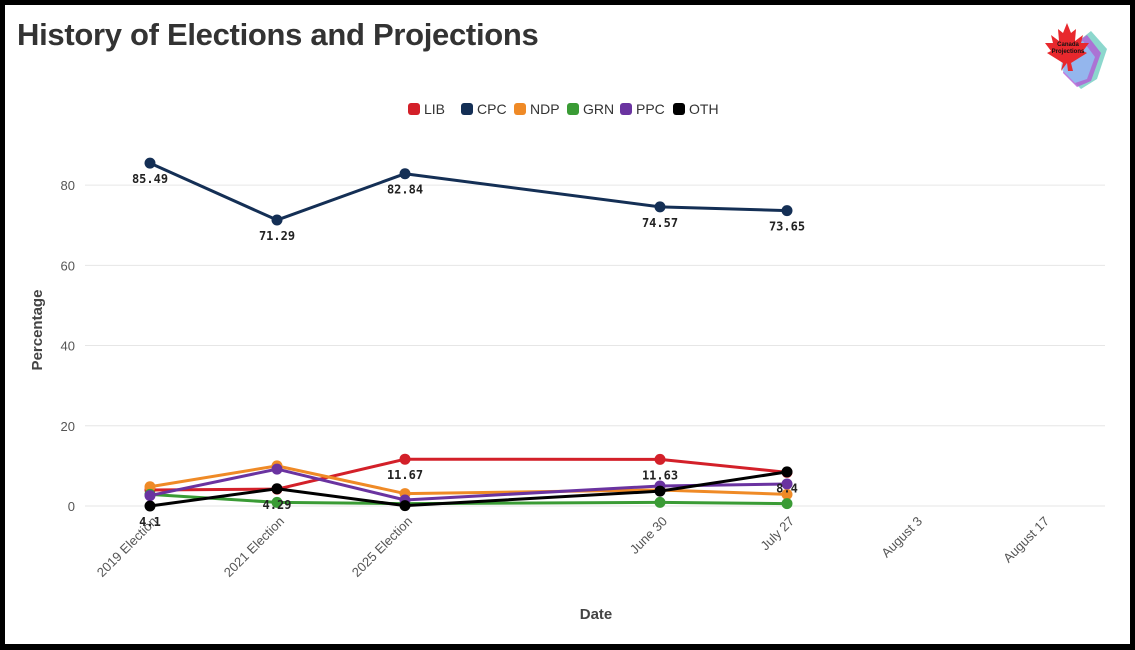  I want to click on y-tick-label-0: 0, so click(71, 506).